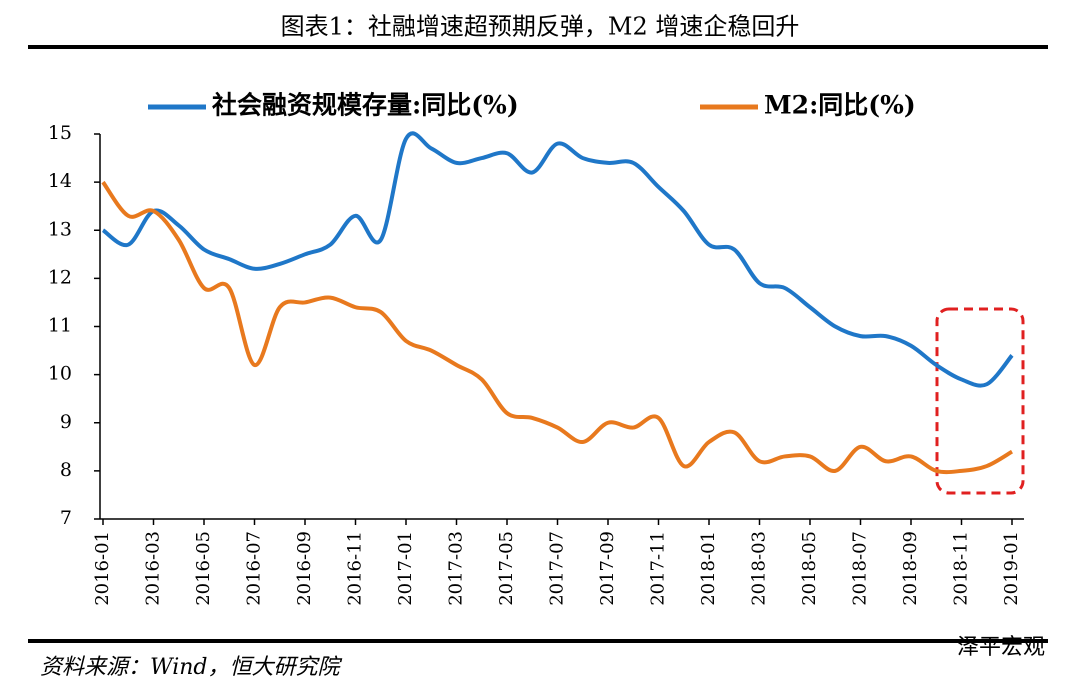  What do you see at coordinates (66, 518) in the screenshot?
I see `y-tick-label: 7` at bounding box center [66, 518].